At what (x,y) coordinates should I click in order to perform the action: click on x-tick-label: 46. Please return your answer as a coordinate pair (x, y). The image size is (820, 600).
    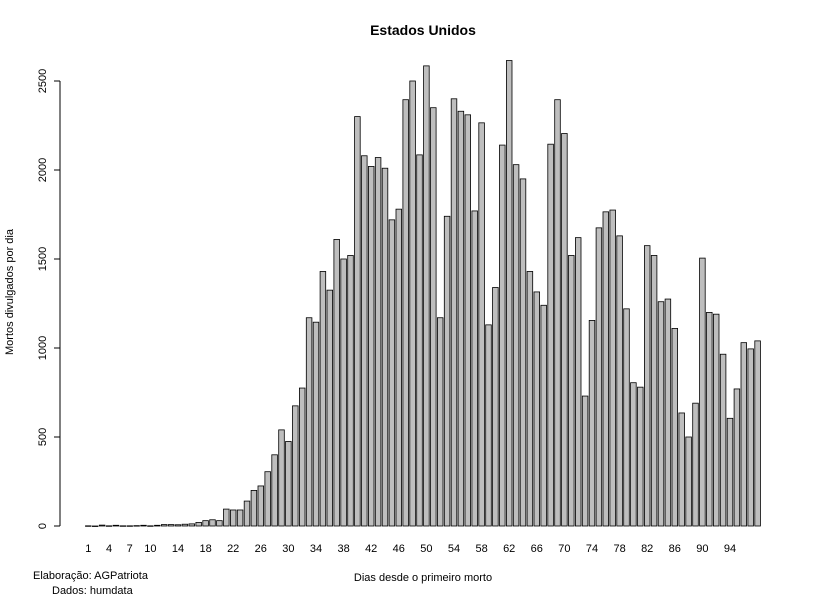
    Looking at the image, I should click on (399, 549).